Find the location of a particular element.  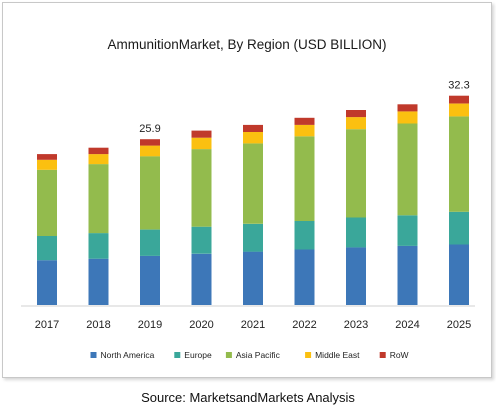

bar-segment-middle-east-2018 is located at coordinates (98, 159).